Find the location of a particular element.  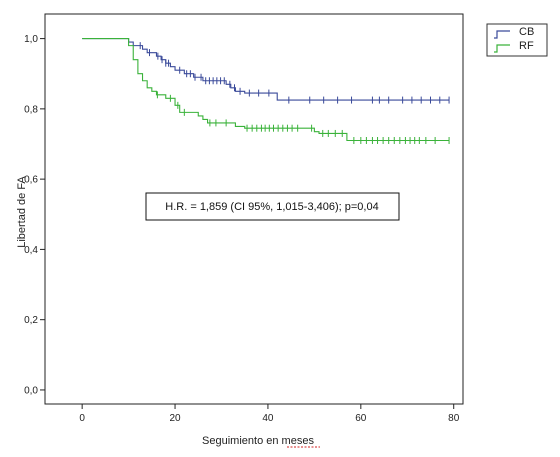

x-axis: 0 20 40 60 80 is located at coordinates (269, 414).